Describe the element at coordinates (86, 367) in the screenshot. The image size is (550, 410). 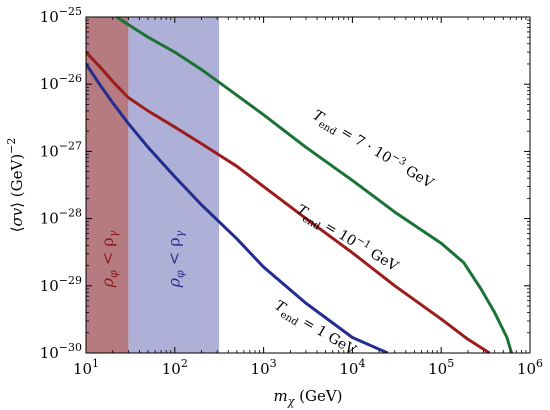
I see `x-tick-label-1: 10¹` at that location.